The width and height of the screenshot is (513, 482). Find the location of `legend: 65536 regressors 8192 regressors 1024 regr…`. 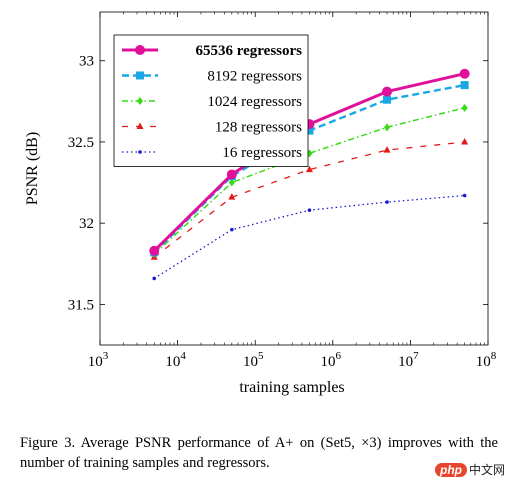

legend: 65536 regressors 8192 regressors 1024 regr… is located at coordinates (211, 100).